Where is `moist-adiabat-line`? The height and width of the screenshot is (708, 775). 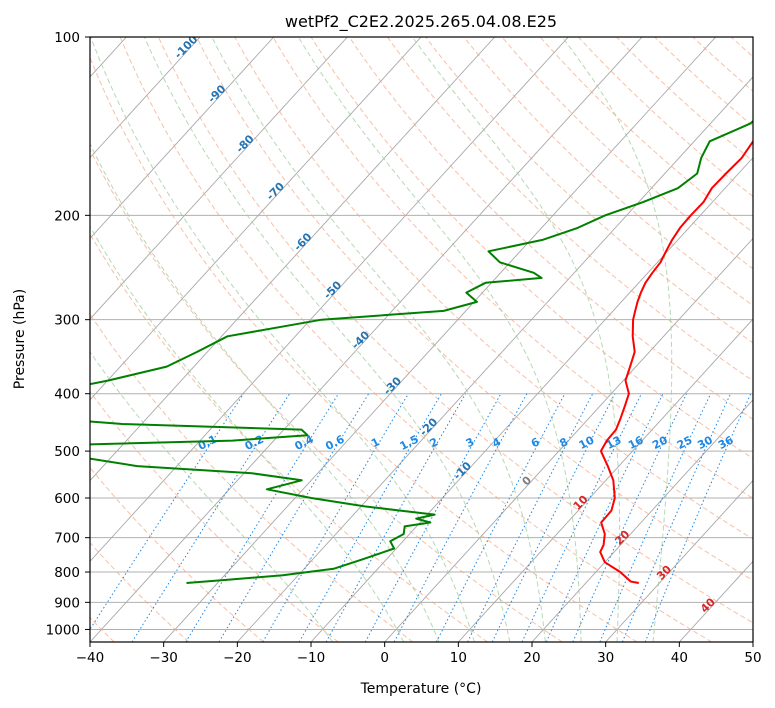 moist-adiabat-line is located at coordinates (212, 496).